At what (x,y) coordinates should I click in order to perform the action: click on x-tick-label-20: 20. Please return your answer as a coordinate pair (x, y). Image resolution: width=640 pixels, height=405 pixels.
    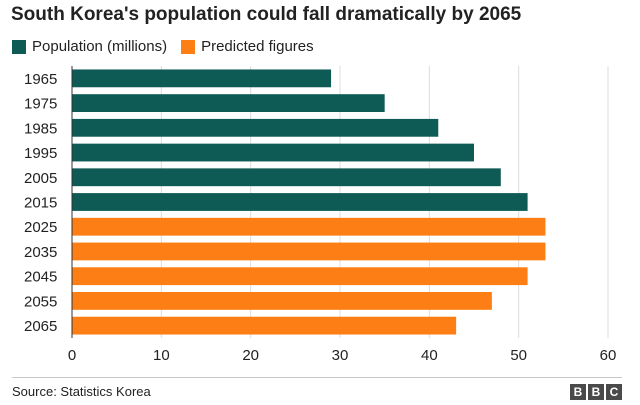
    Looking at the image, I should click on (250, 355).